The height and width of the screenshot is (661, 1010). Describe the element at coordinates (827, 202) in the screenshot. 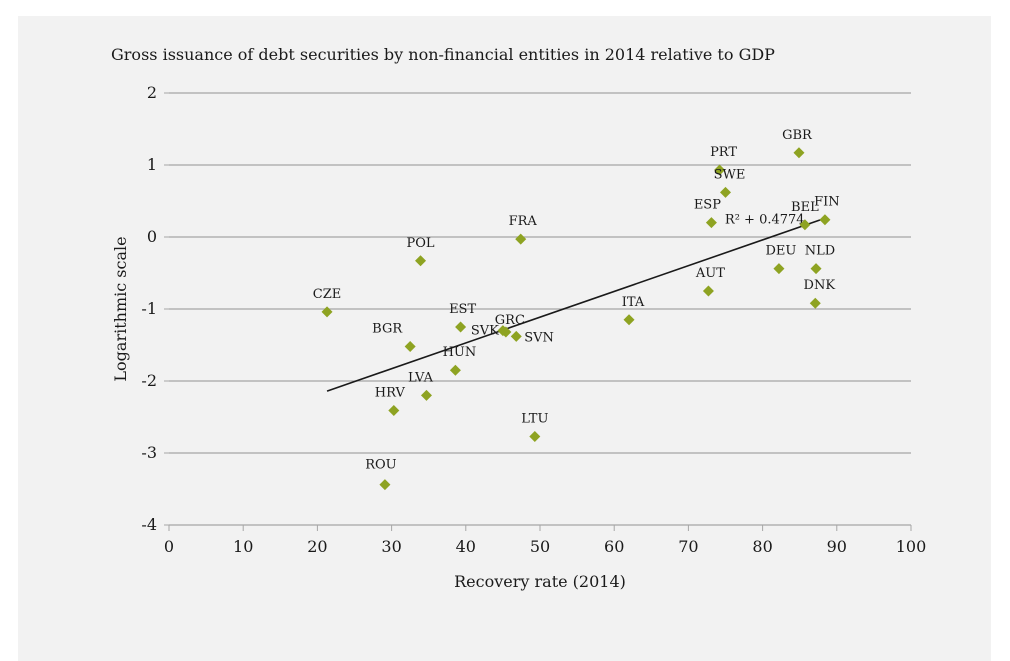

I see `data-label: FIN` at that location.